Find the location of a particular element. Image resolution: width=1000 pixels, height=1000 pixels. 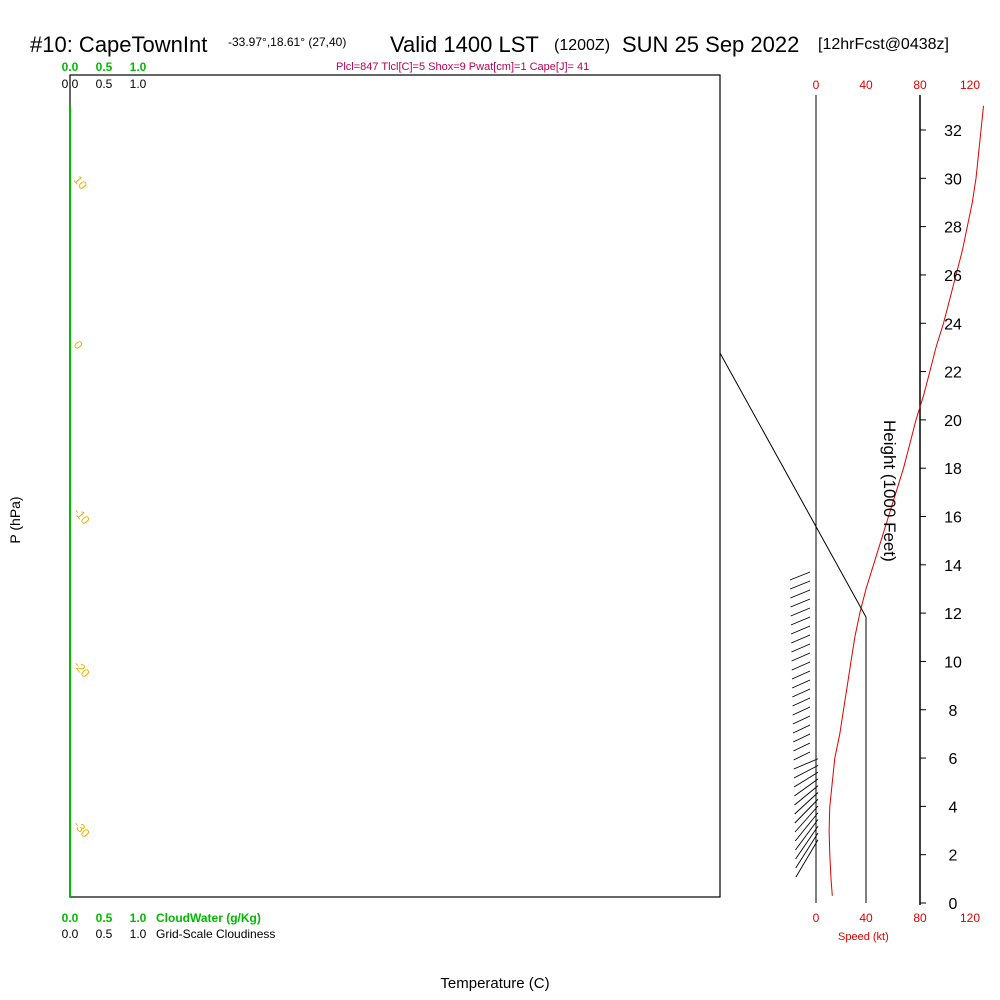

cloudiness-tick-bottom: 0.5 is located at coordinates (104, 934).